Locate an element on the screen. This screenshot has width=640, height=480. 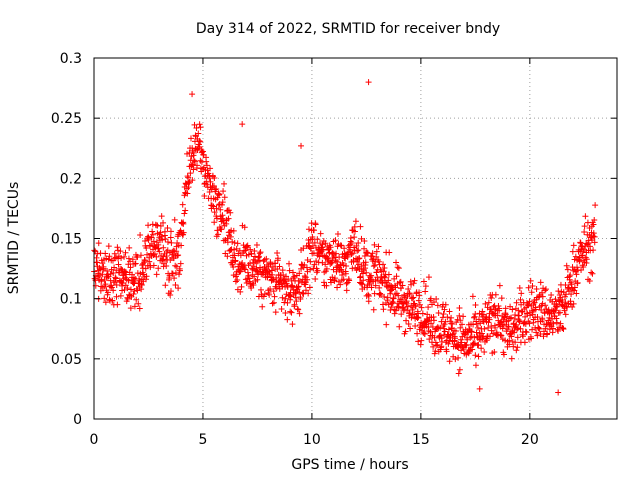
y-tick-label: 0.2 is located at coordinates (71, 179).